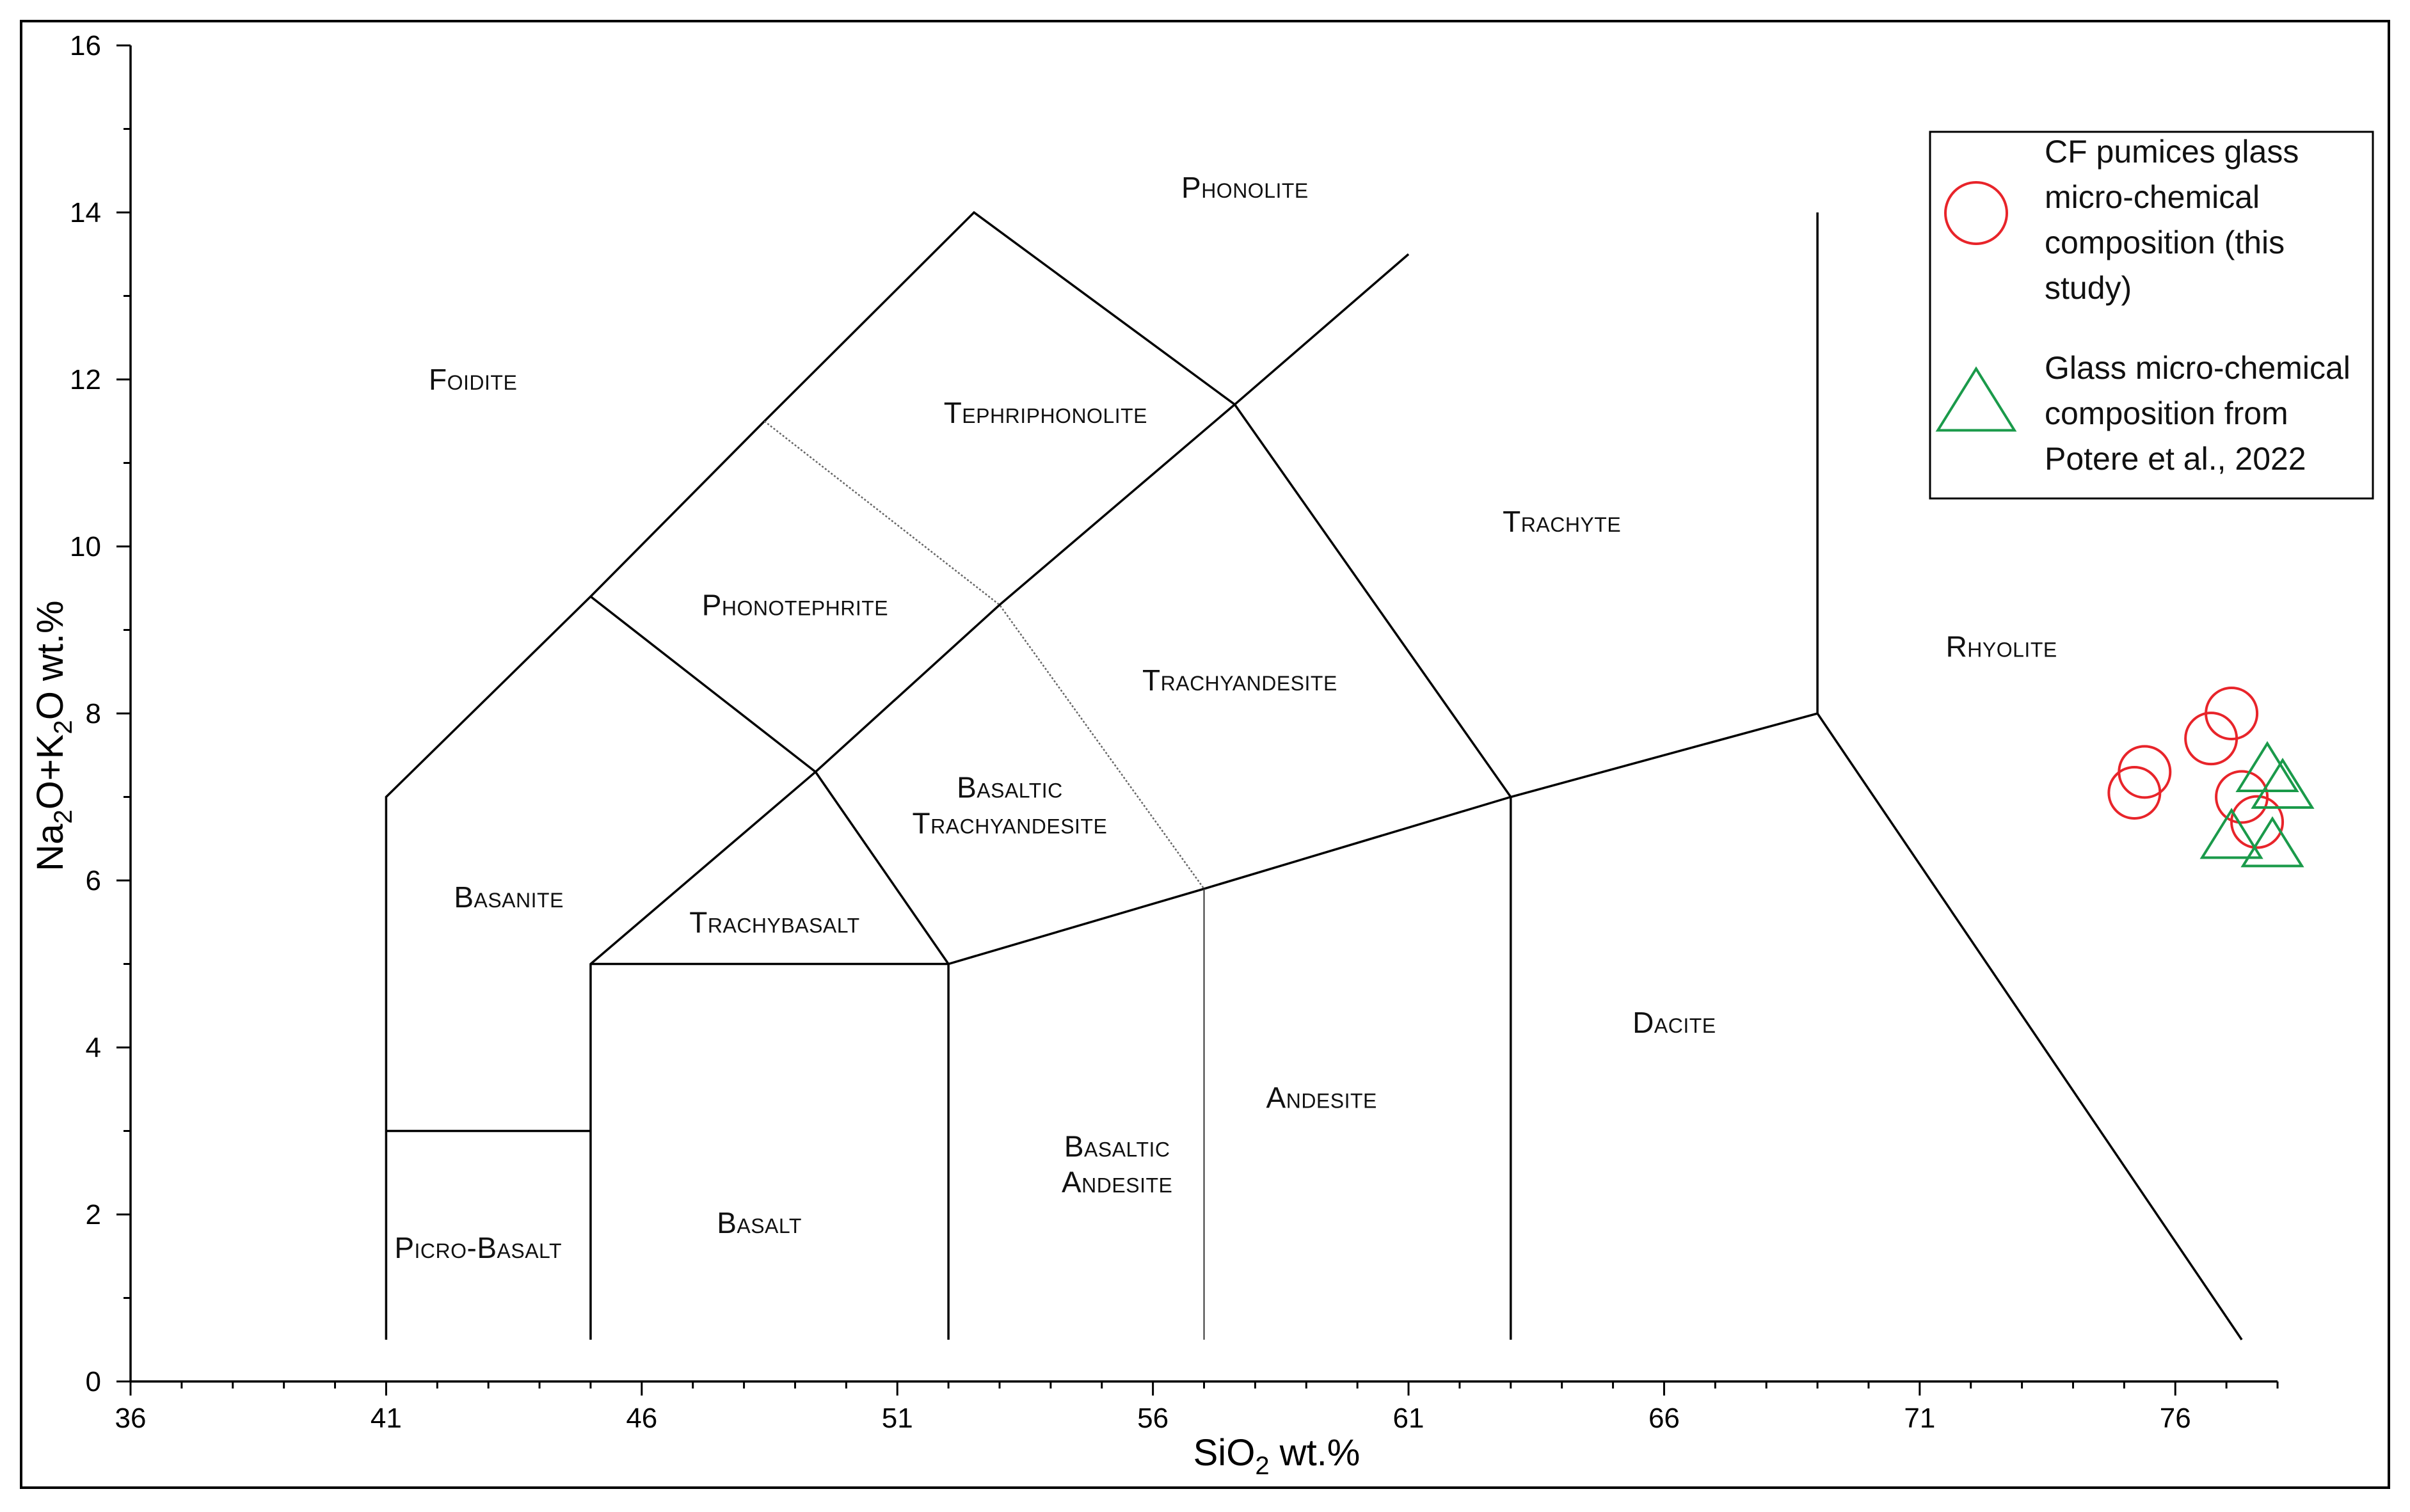 Image resolution: width=2410 pixels, height=1512 pixels. I want to click on legend-text-line: micro-chemical, so click(2152, 197).